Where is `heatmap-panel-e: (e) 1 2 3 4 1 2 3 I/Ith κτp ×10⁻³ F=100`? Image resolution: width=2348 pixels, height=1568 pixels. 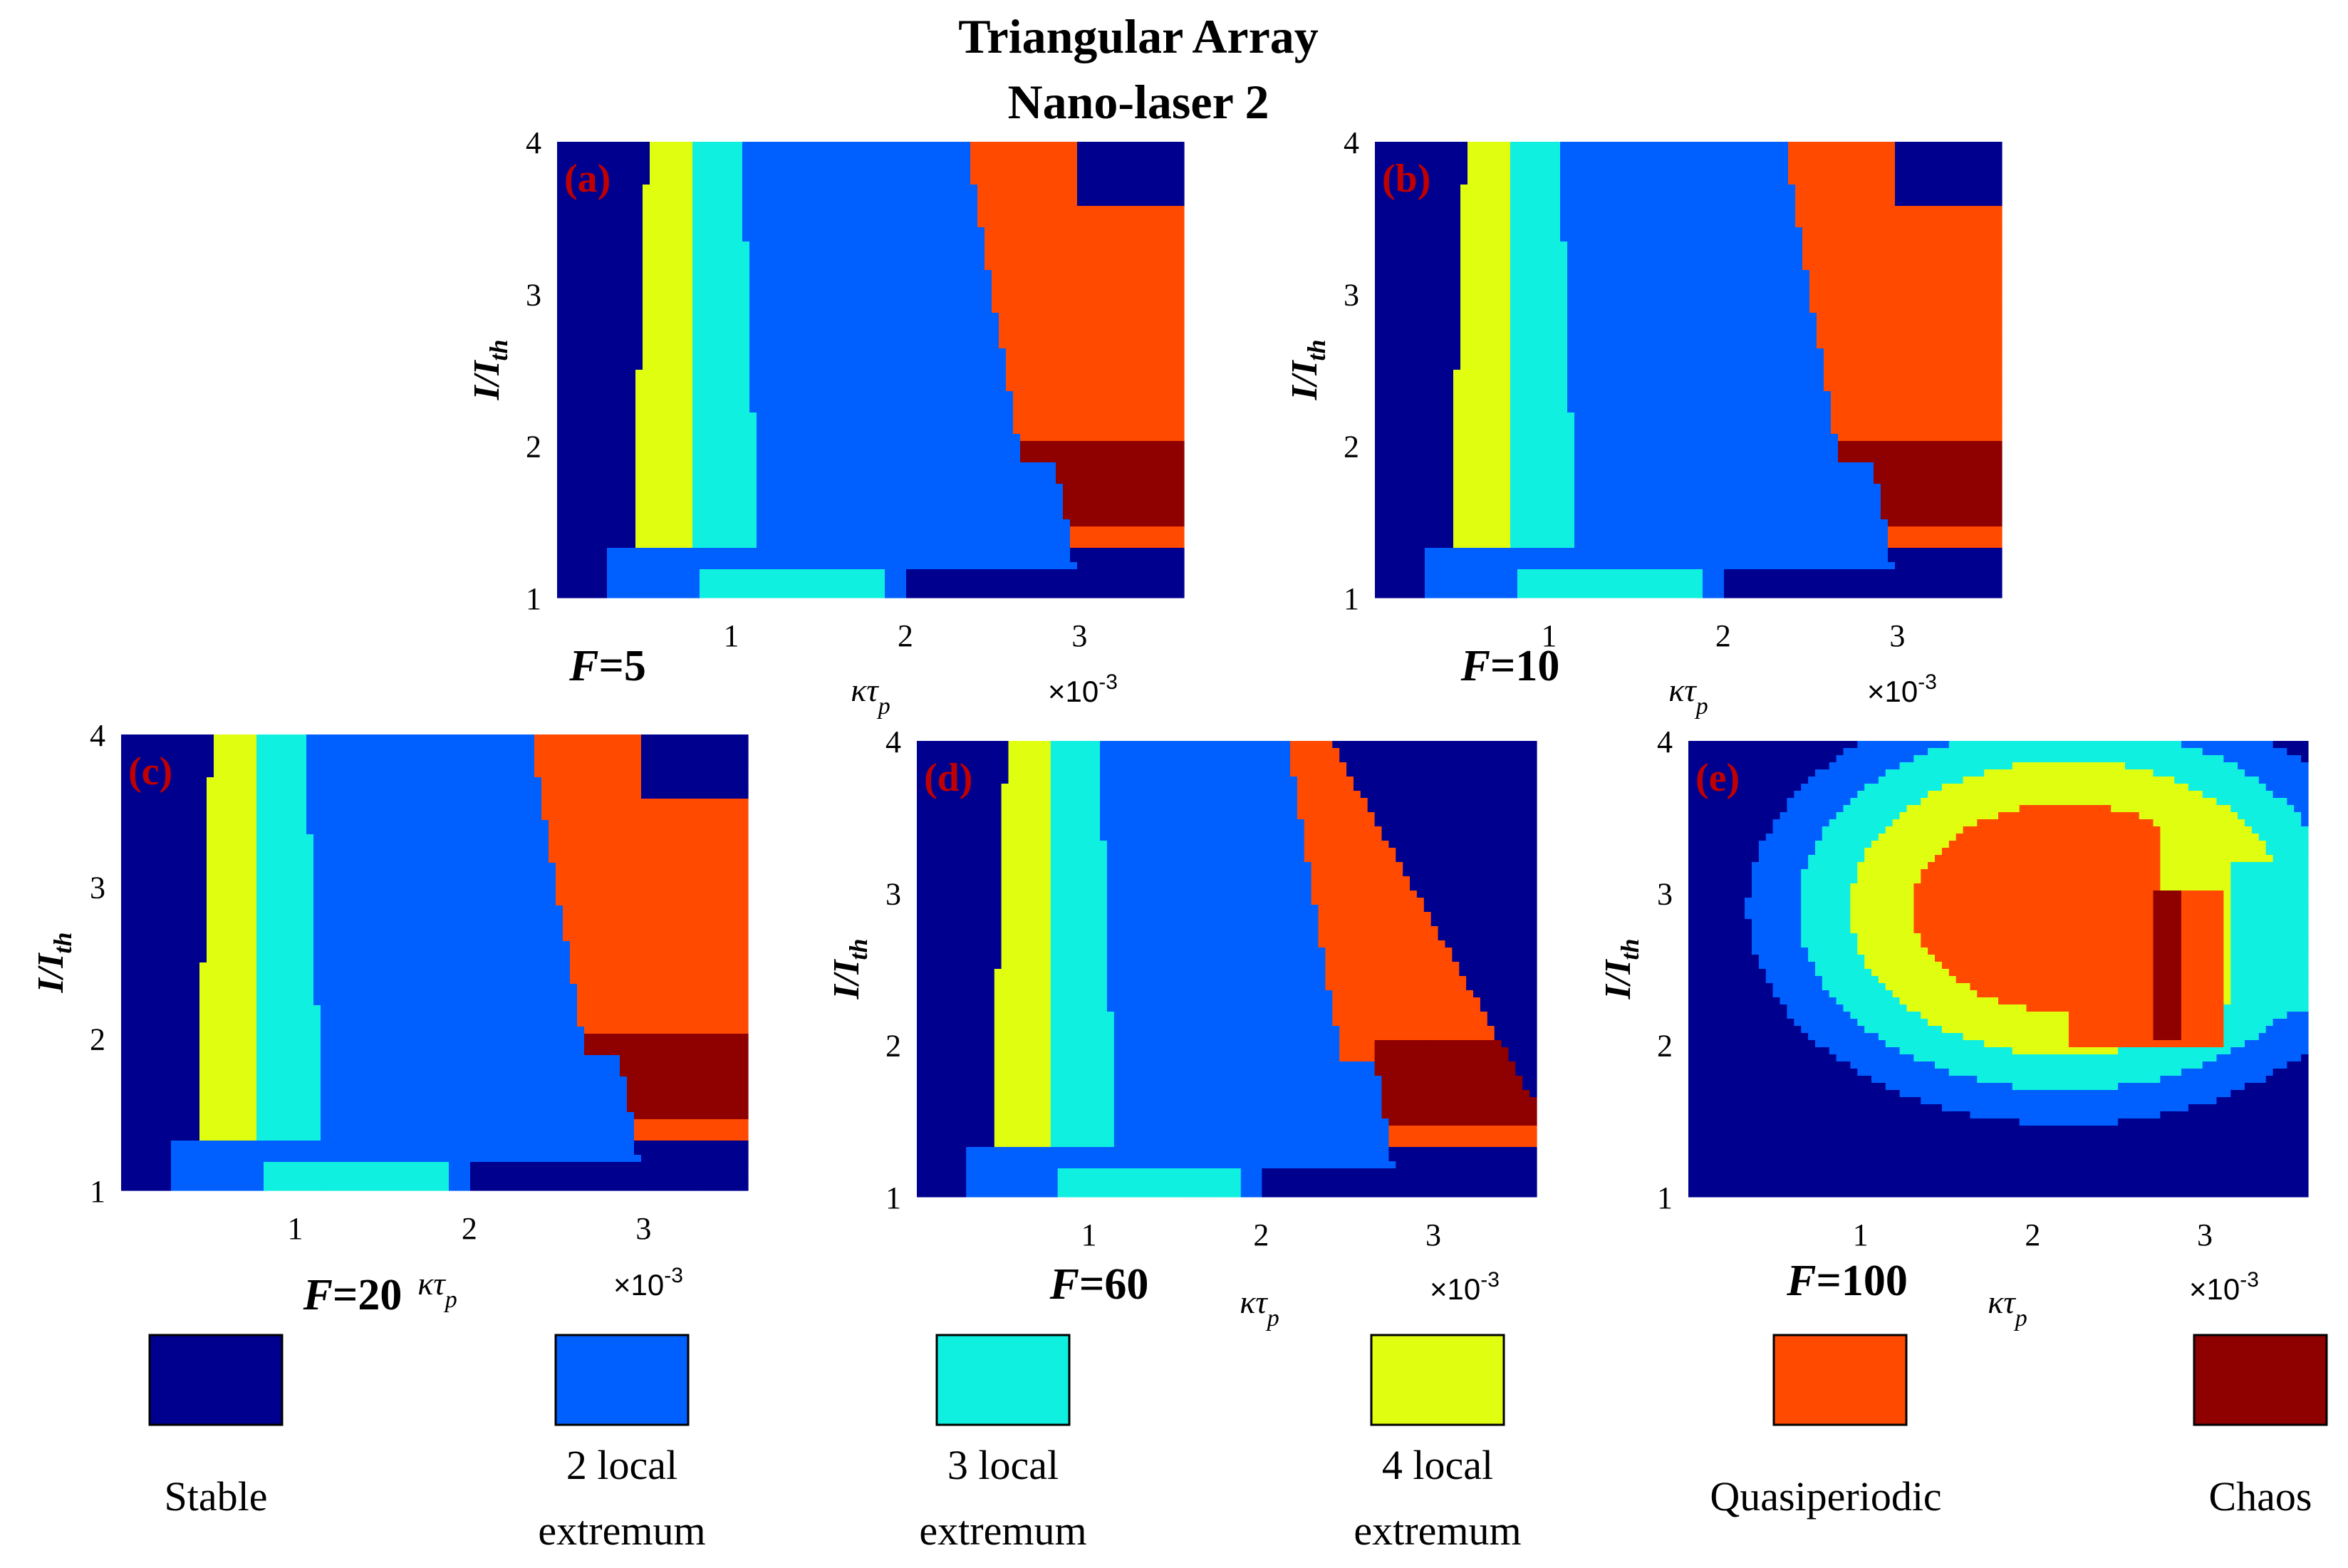
heatmap-panel-e: (e) 1 2 3 4 1 2 3 I/Ith κτp ×10⁻³ F=100 is located at coordinates (1953, 1028).